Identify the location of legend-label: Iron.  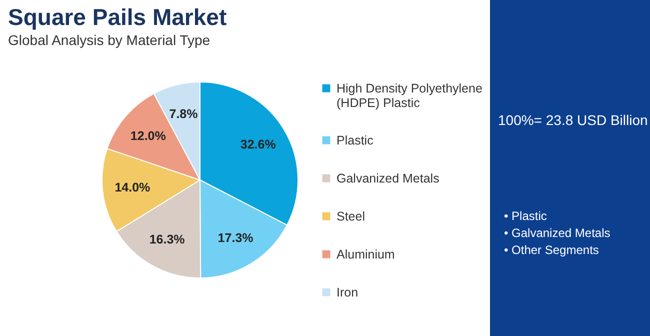
(347, 292).